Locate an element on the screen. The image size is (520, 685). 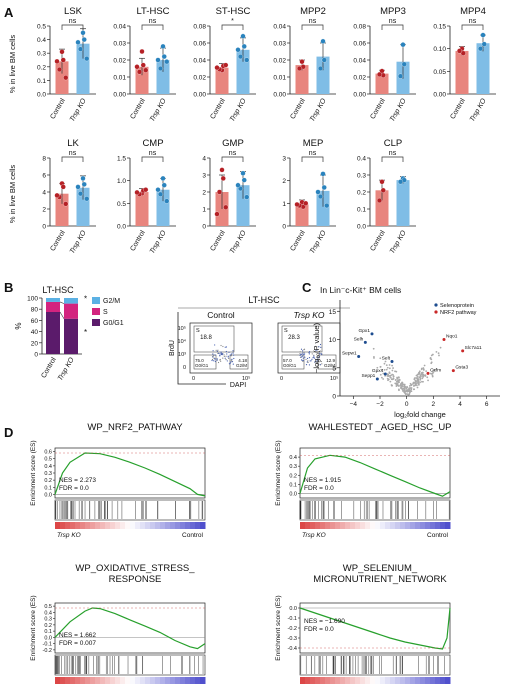
g2m-gate-label: G2/M is located at coordinates (329, 365).